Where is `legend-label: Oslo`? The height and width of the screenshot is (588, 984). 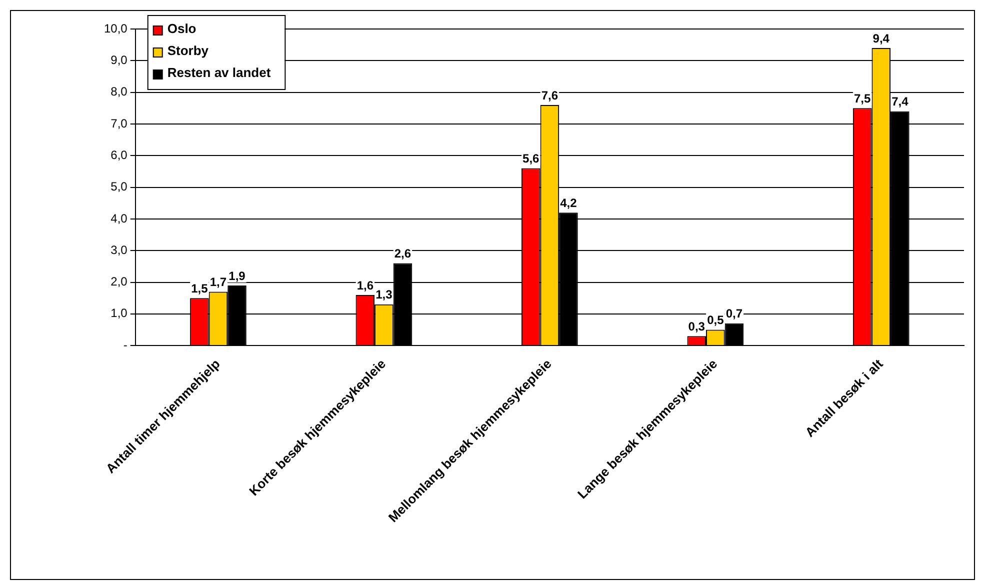
legend-label: Oslo is located at coordinates (181, 28).